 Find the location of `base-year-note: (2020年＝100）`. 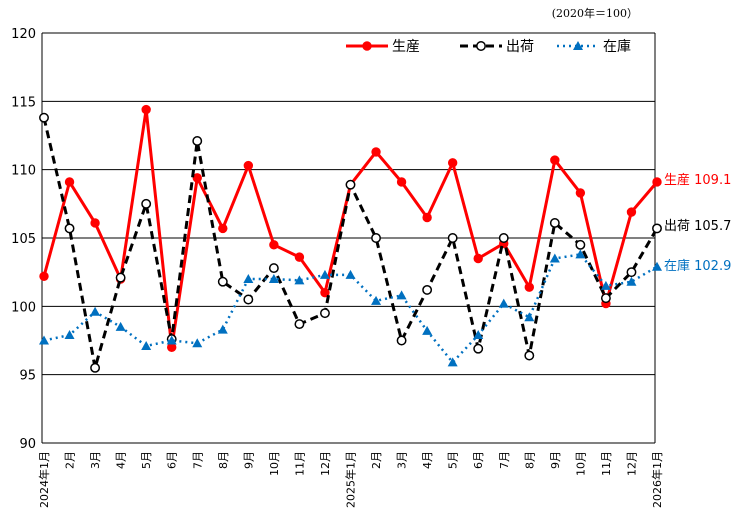

base-year-note: (2020年＝100） is located at coordinates (595, 13).